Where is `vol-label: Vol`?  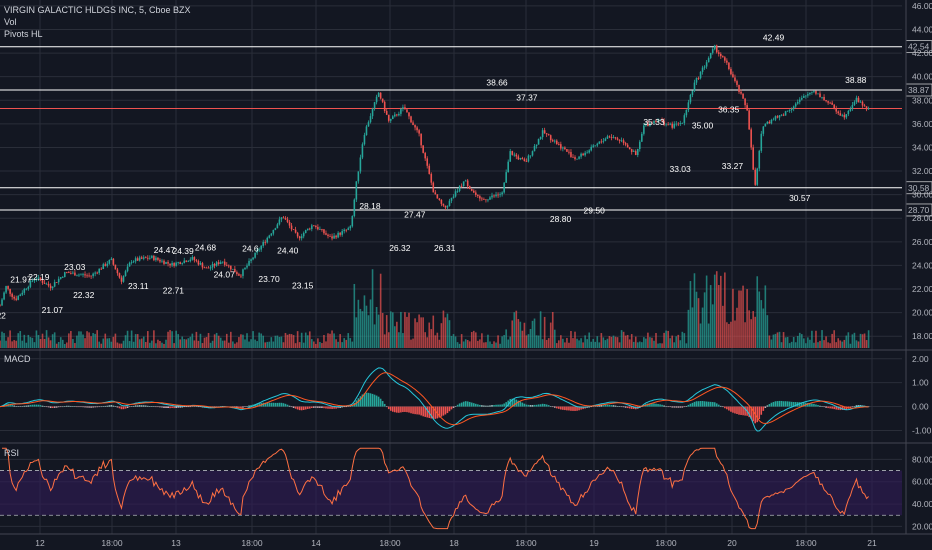
vol-label: Vol is located at coordinates (10, 22).